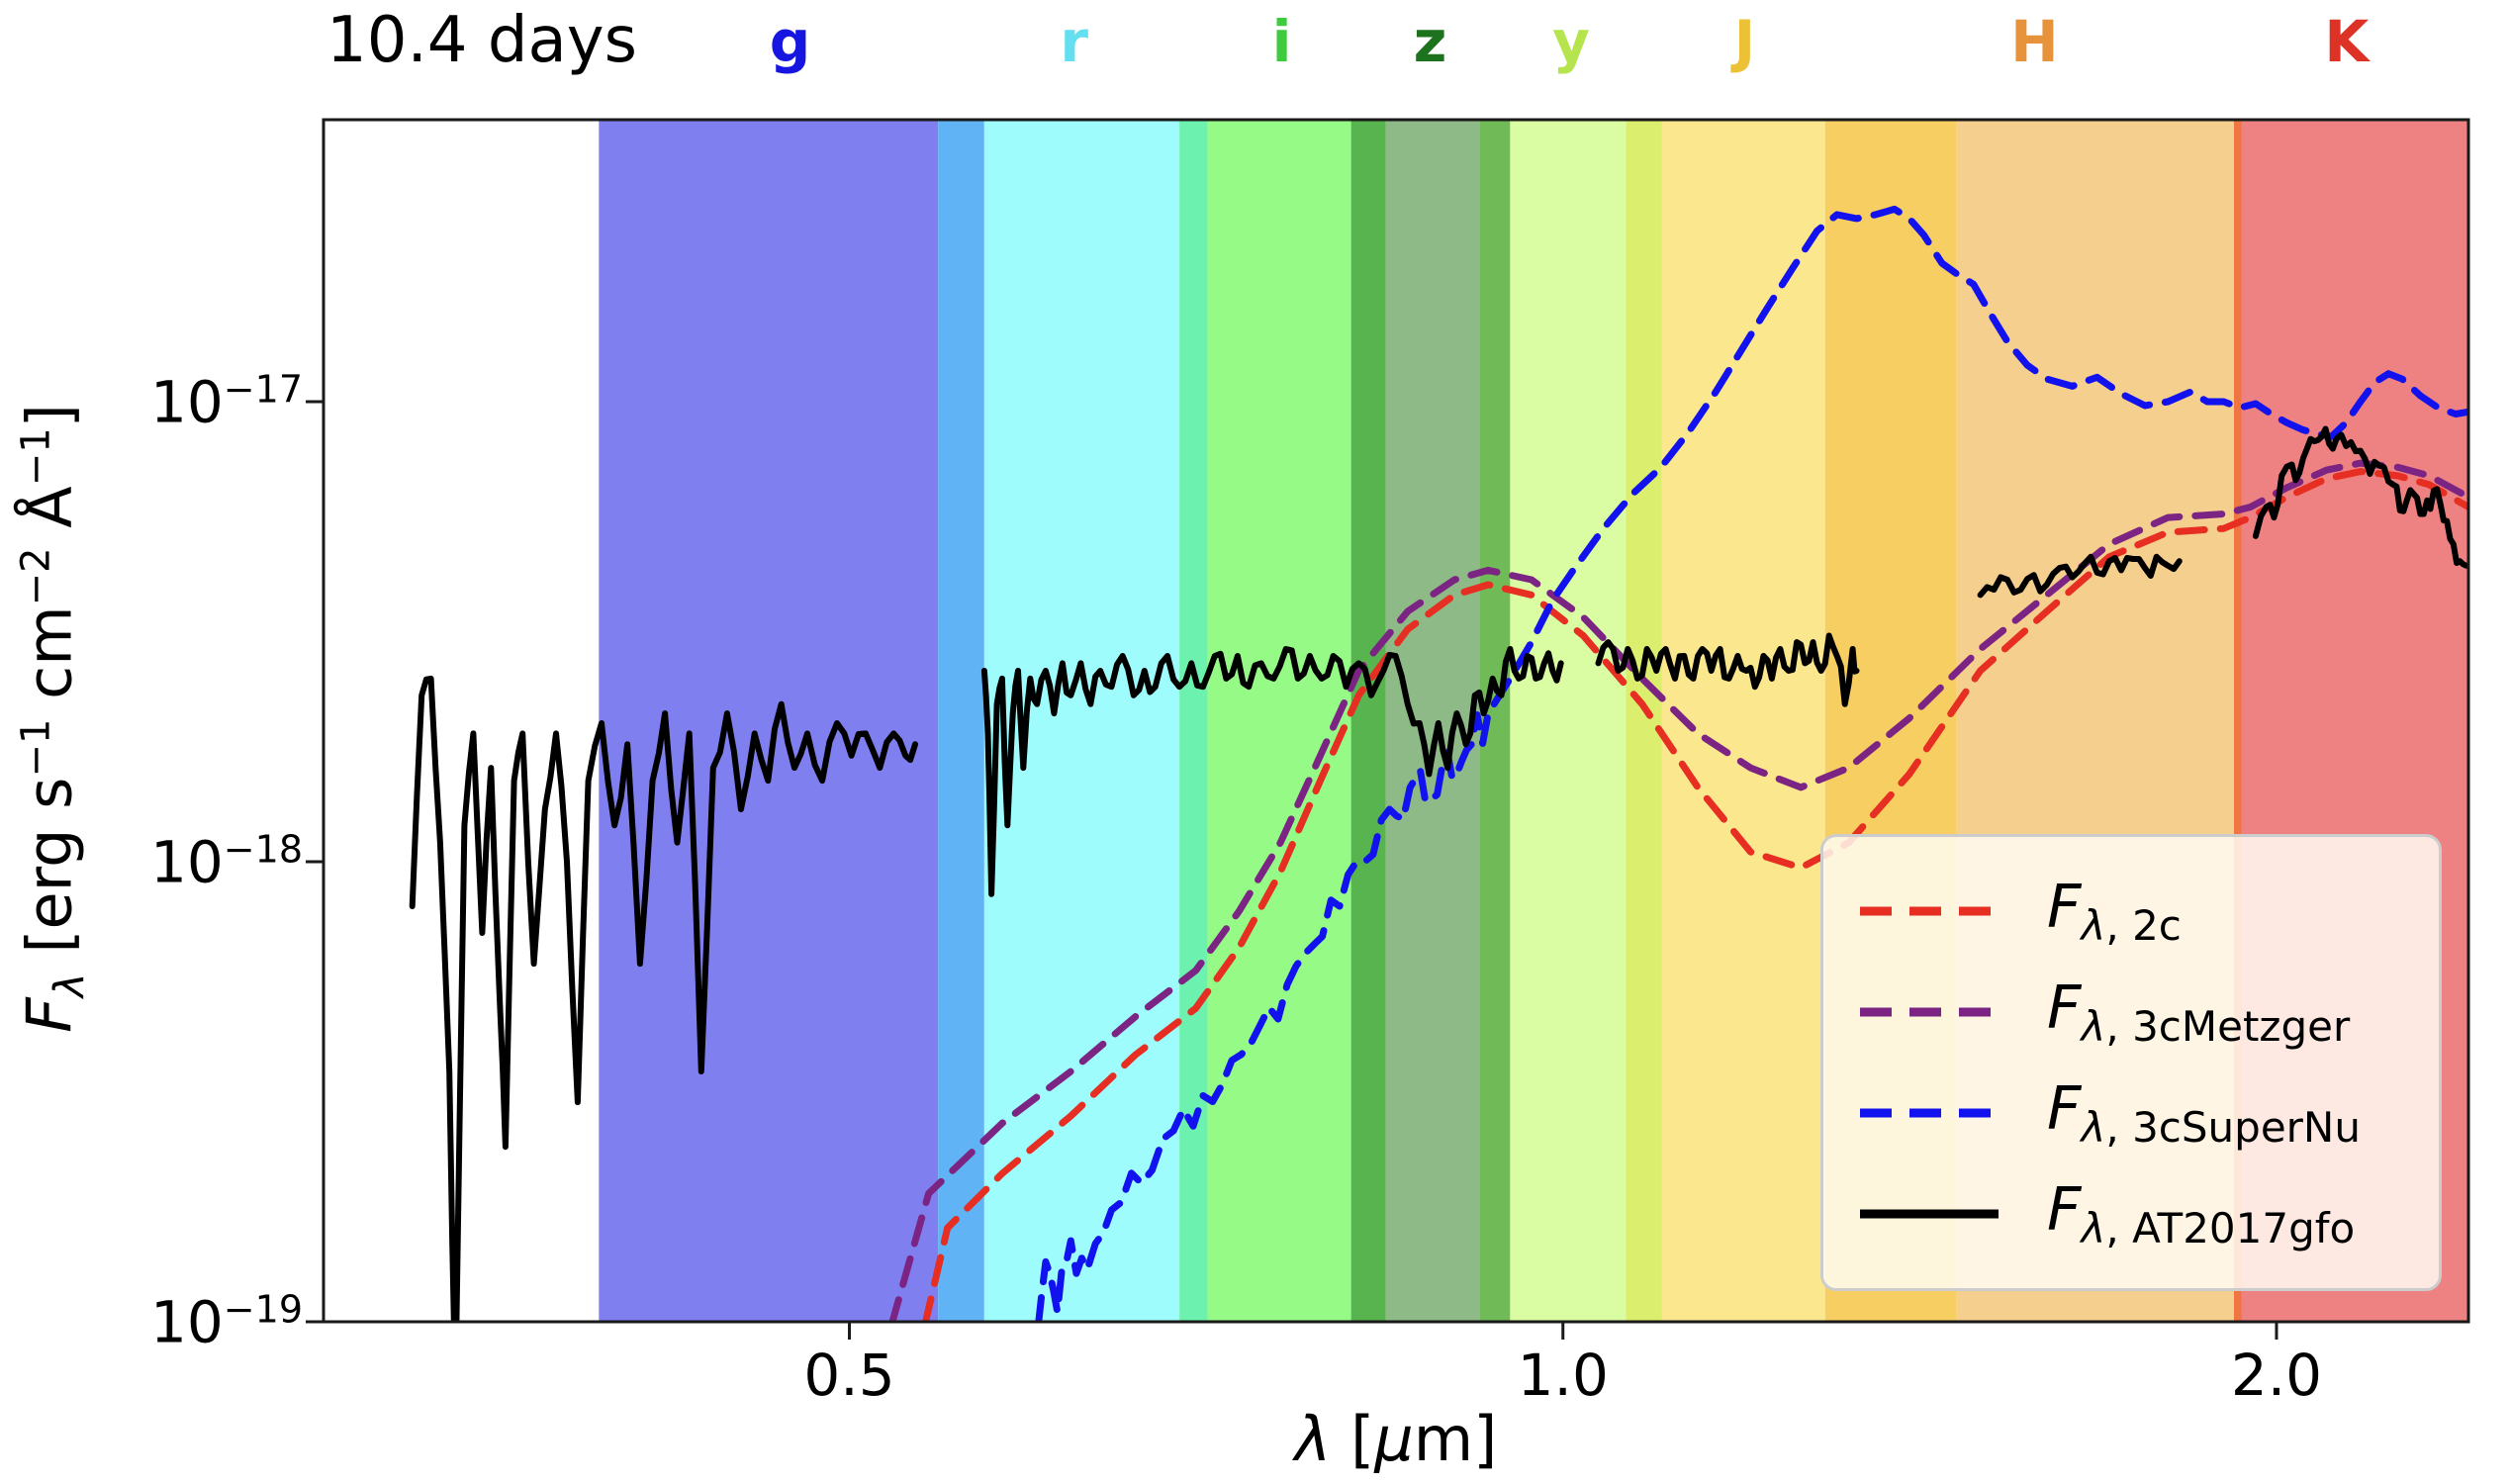 The width and height of the screenshot is (2511, 1484). What do you see at coordinates (54, 718) in the screenshot?
I see `y-axis-label: Fλ [erg s−1 cm−2 Å−1]` at bounding box center [54, 718].